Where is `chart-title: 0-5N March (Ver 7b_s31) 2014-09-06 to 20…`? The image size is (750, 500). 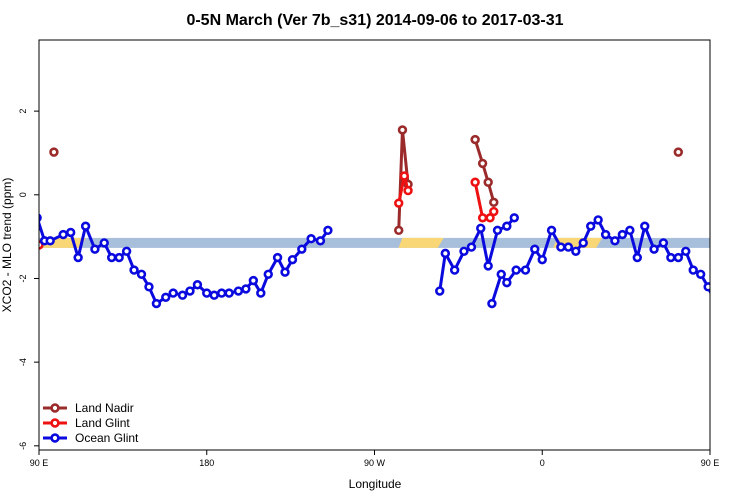 chart-title: 0-5N March (Ver 7b_s31) 2014-09-06 to 20… is located at coordinates (374, 20).